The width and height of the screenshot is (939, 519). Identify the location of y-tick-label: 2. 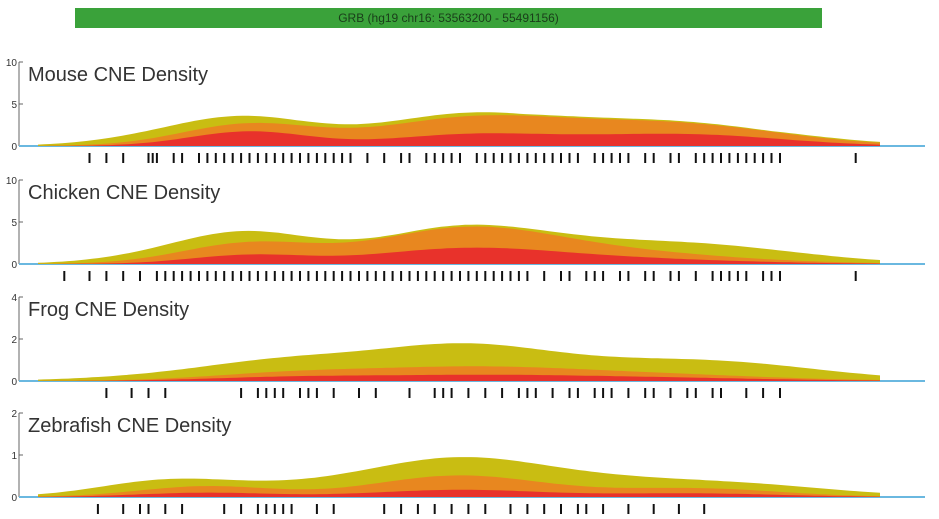
(14, 414).